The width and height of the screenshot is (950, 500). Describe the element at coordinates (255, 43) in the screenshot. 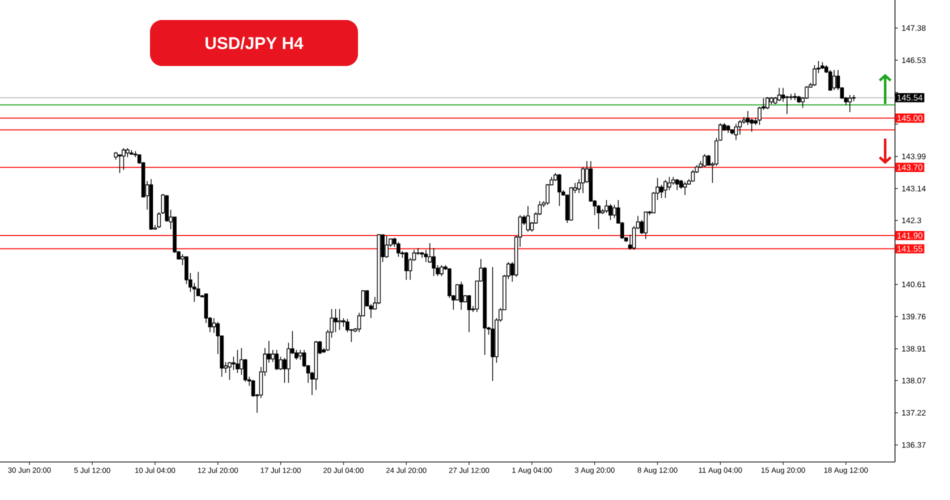

I see `text: USD/JPY H4` at that location.